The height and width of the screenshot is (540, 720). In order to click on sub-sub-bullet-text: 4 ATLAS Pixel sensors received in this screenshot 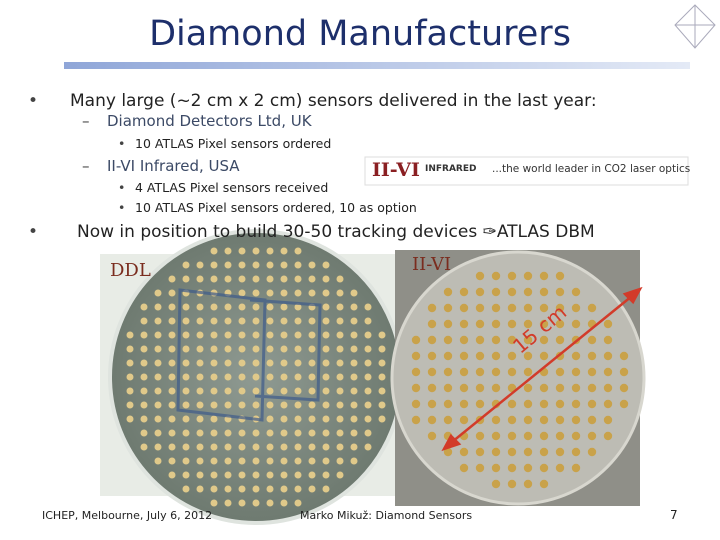, I will do `click(232, 187)`.